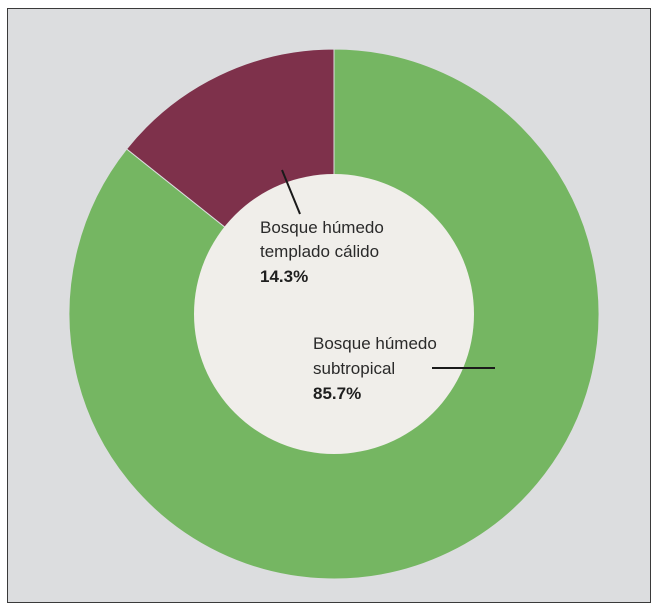 Image resolution: width=654 pixels, height=606 pixels. What do you see at coordinates (291, 192) in the screenshot?
I see `leader-line-temperate` at bounding box center [291, 192].